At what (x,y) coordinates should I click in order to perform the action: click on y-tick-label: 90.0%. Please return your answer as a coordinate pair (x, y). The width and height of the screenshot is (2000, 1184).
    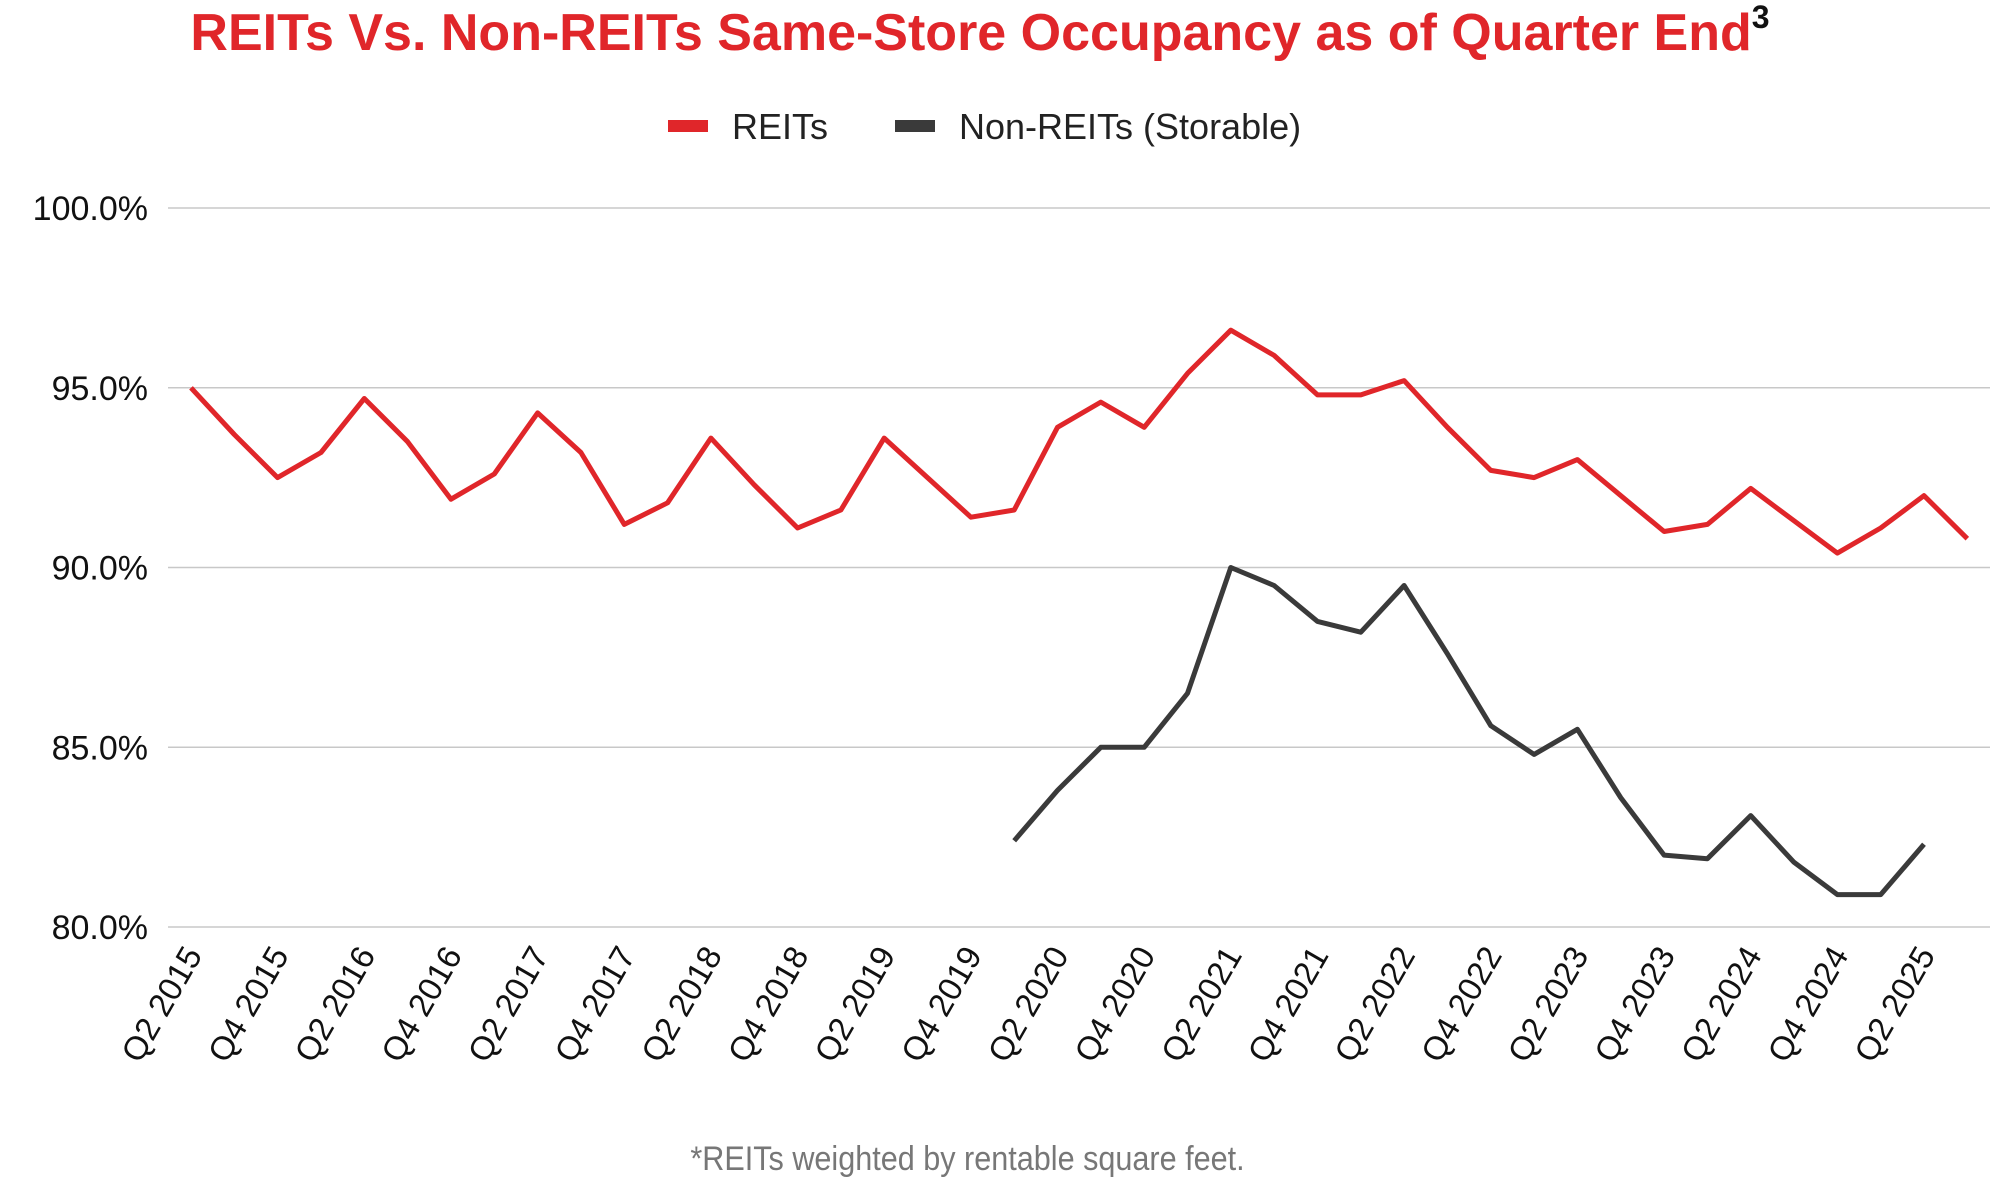
    Looking at the image, I should click on (100, 569).